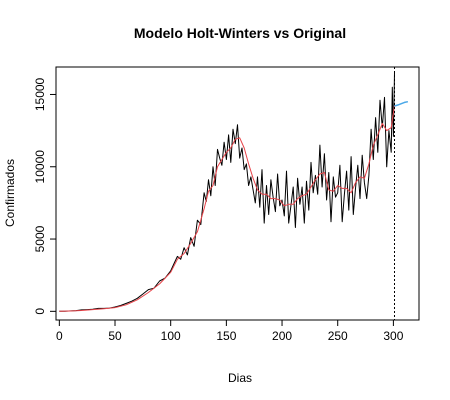 The height and width of the screenshot is (400, 450). I want to click on x-tick-label-50: 50, so click(115, 336).